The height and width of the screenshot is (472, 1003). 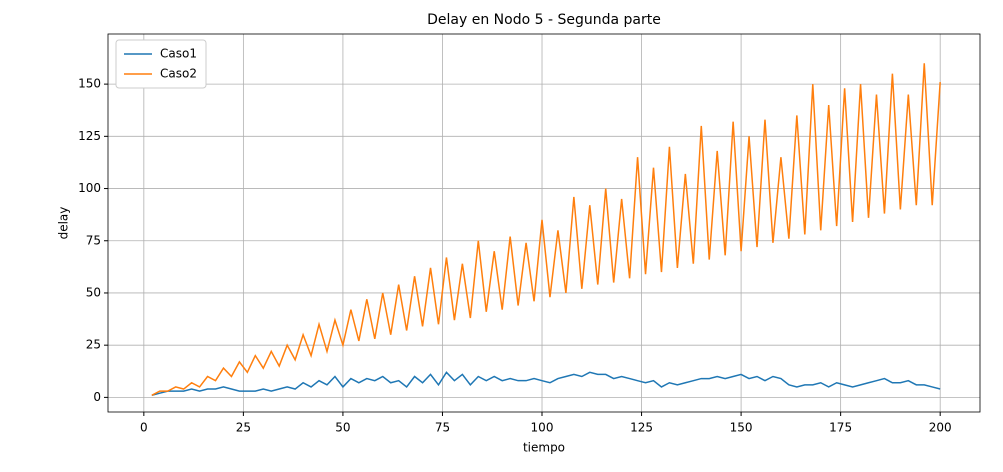 What do you see at coordinates (741, 428) in the screenshot?
I see `x-tick-label: 150` at bounding box center [741, 428].